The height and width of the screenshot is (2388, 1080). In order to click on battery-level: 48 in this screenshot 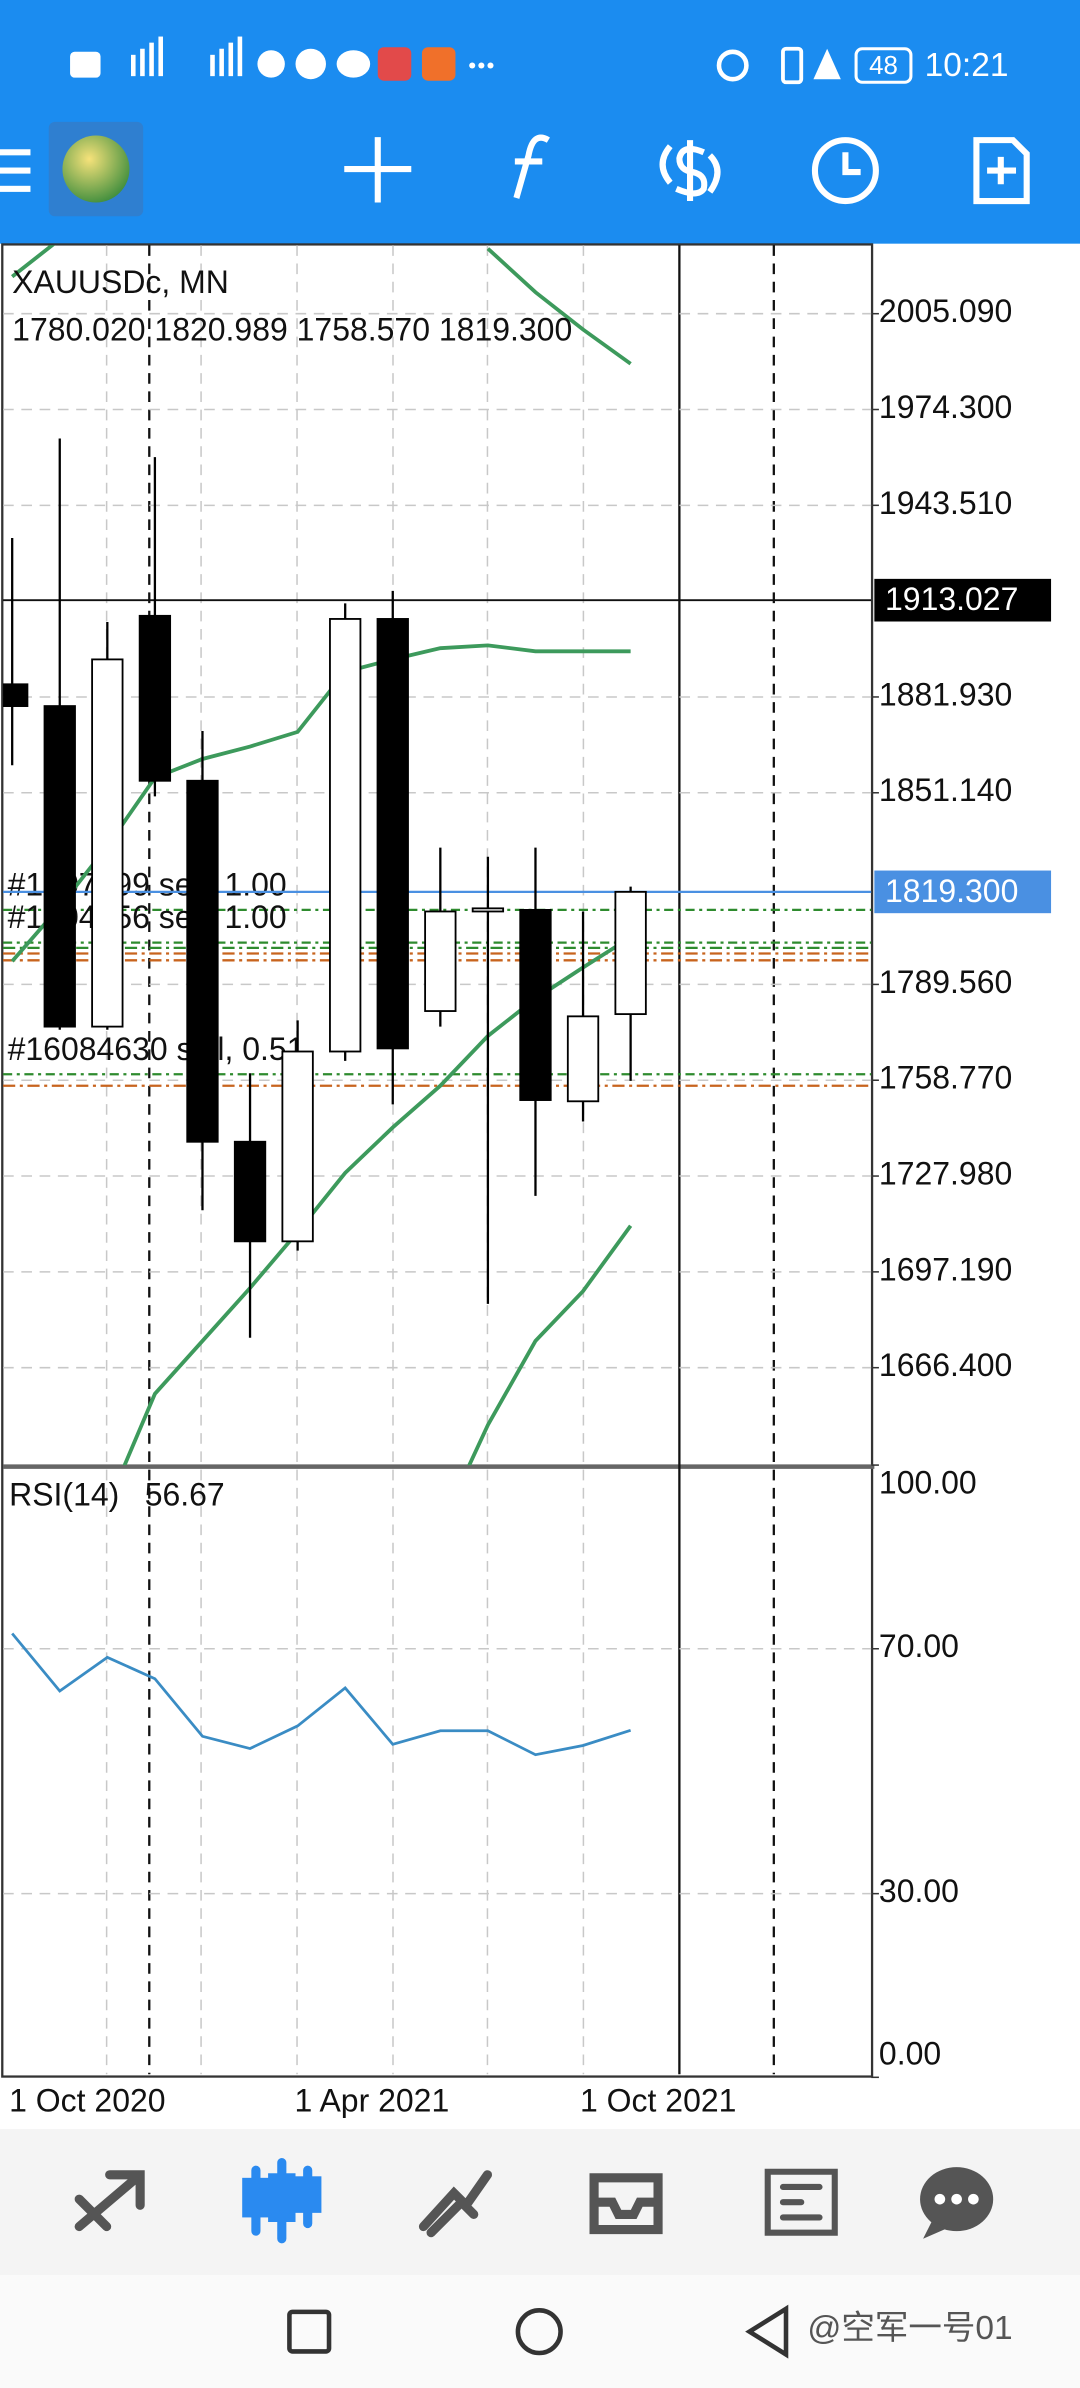, I will do `click(883, 66)`.